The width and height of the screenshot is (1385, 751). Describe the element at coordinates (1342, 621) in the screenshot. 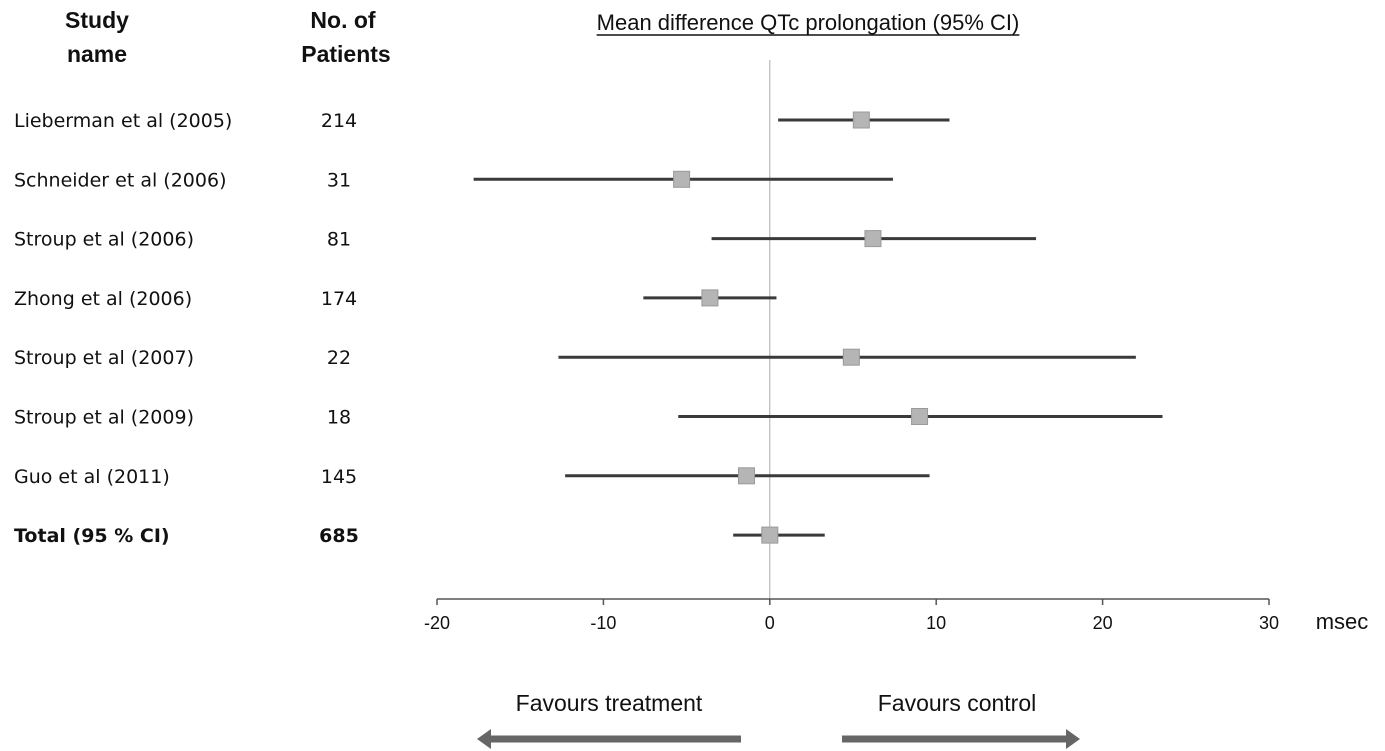

I see `x-axis-unit-label: msec` at that location.